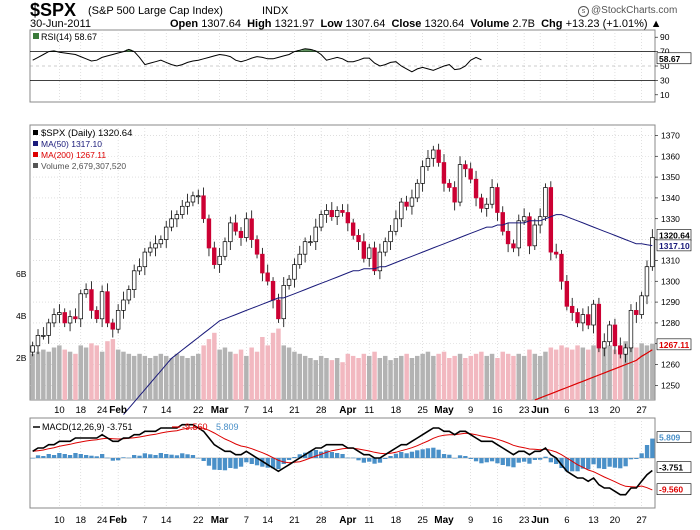 This screenshot has height=530, width=700. I want to click on macd-x-label: 13, so click(593, 520).